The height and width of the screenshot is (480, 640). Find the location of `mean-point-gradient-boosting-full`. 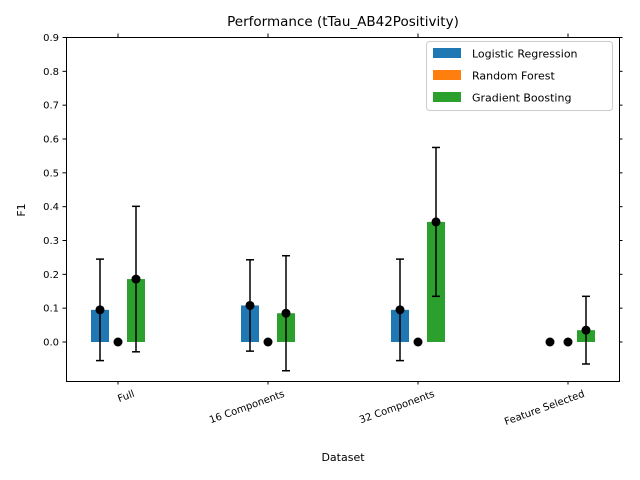

mean-point-gradient-boosting-full is located at coordinates (136, 279).